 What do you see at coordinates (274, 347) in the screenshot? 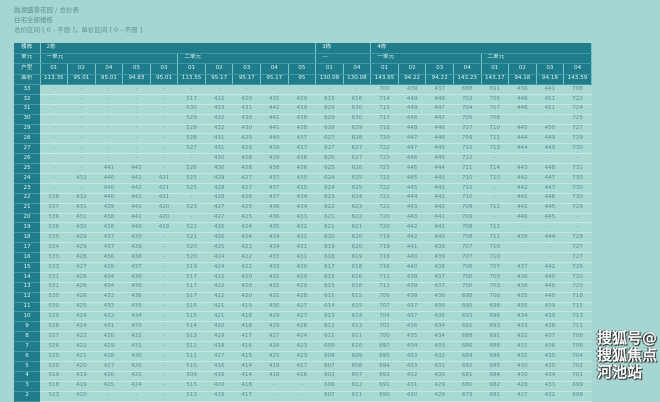
I see `price-cell: 426` at bounding box center [274, 347].